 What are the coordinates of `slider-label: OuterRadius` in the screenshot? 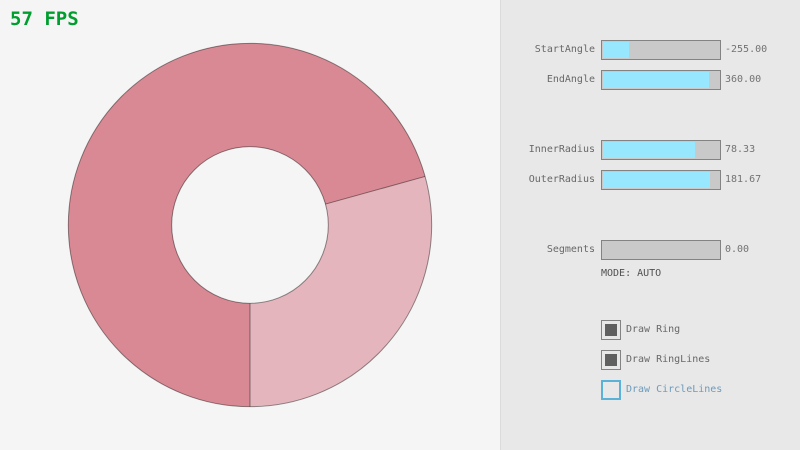 It's located at (561, 179).